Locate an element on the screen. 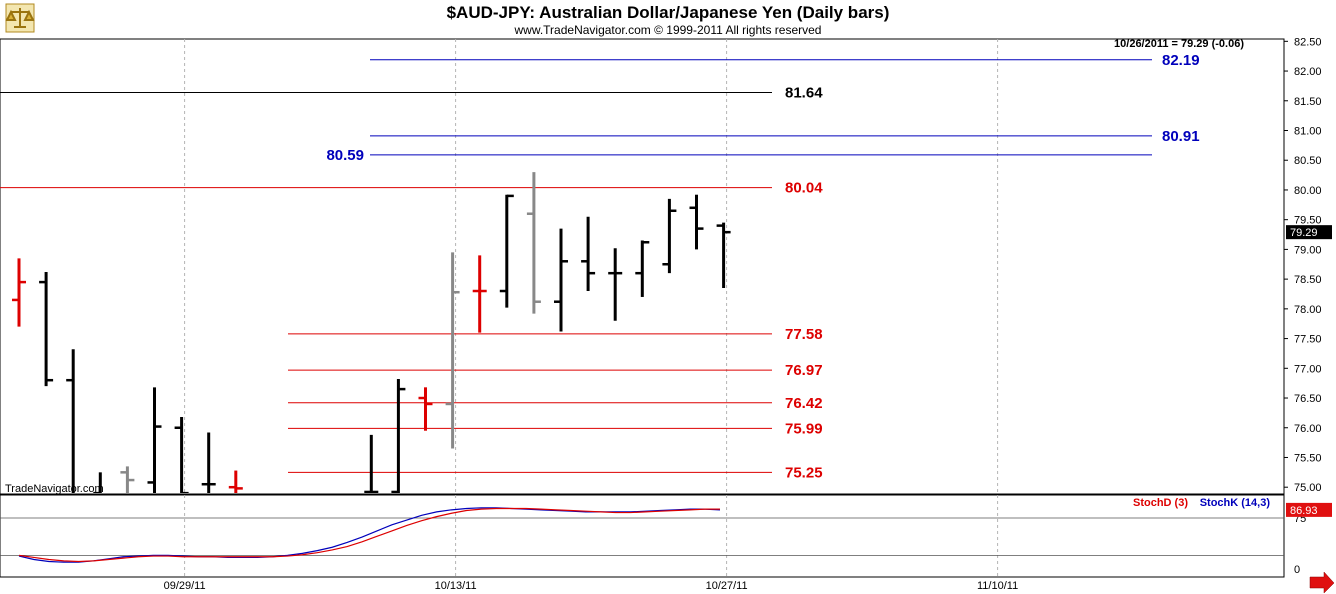 Image resolution: width=1336 pixels, height=594 pixels. watermark: TradeNavigator.com is located at coordinates (54, 489).